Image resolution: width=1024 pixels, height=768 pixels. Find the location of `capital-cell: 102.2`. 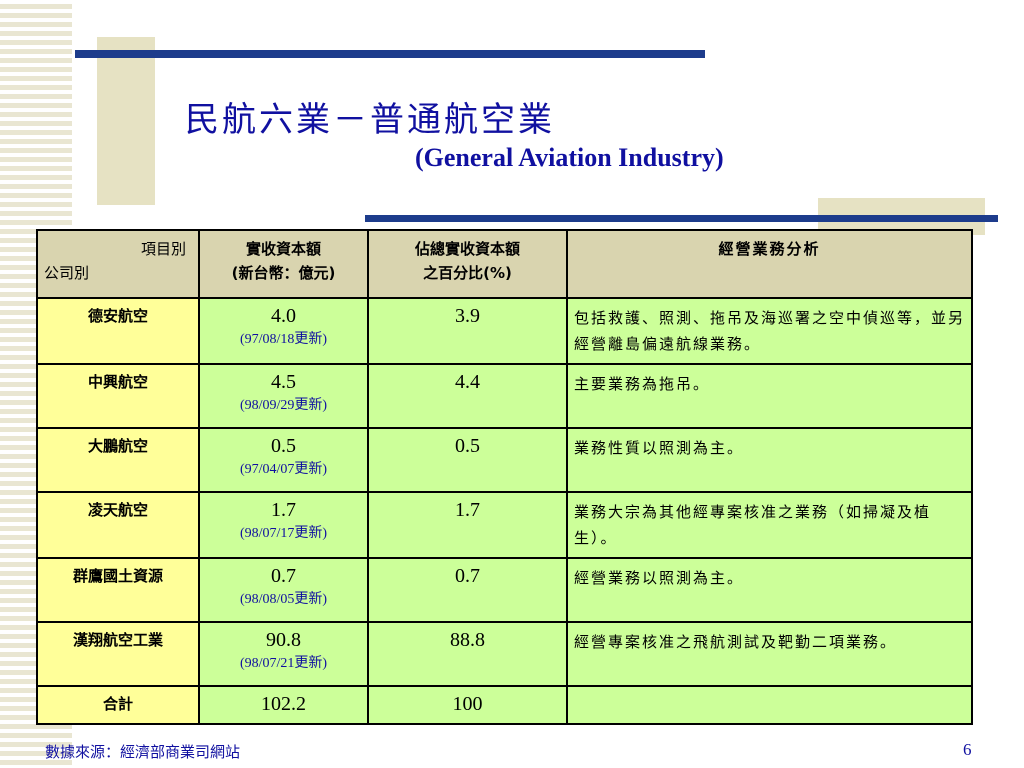

capital-cell: 102.2 is located at coordinates (283, 705).